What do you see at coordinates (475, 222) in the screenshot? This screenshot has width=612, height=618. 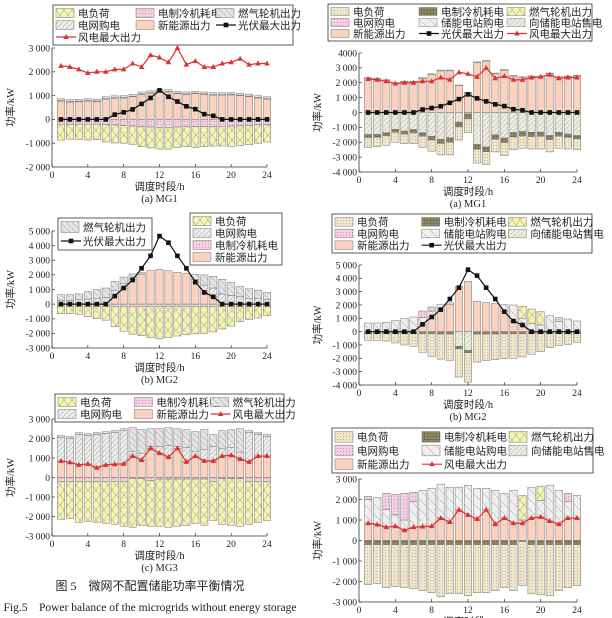 I see `legend-label: 电制冷机耗电` at bounding box center [475, 222].